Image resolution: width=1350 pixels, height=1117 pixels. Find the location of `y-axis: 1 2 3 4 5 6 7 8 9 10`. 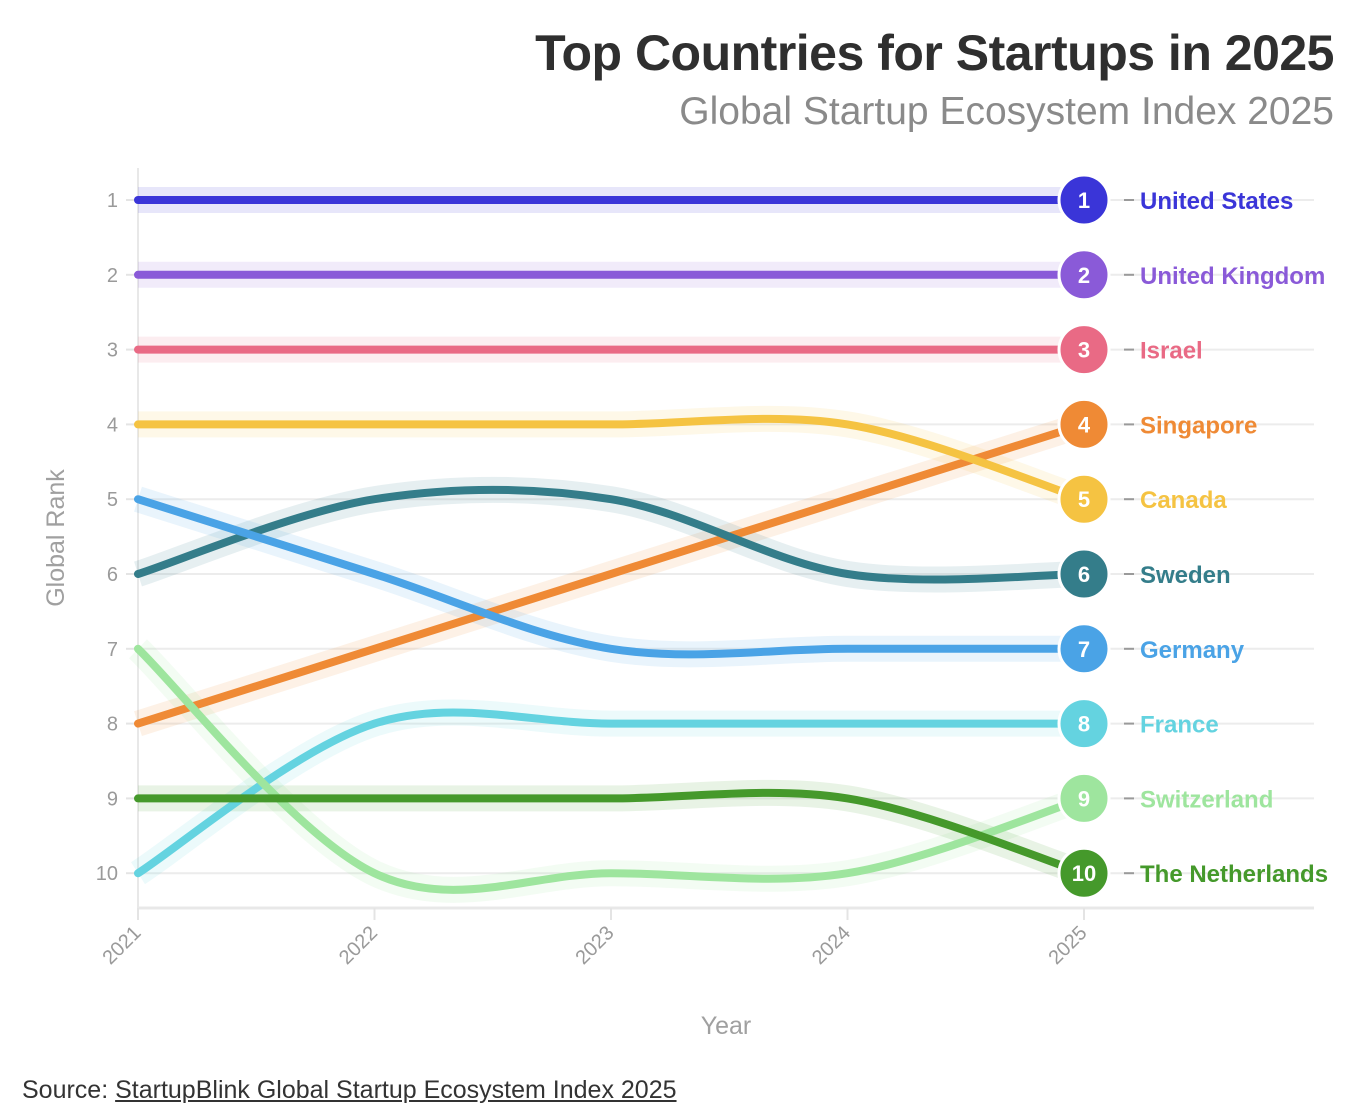

y-axis: 1 2 3 4 5 6 7 8 9 10 is located at coordinates (117, 538).